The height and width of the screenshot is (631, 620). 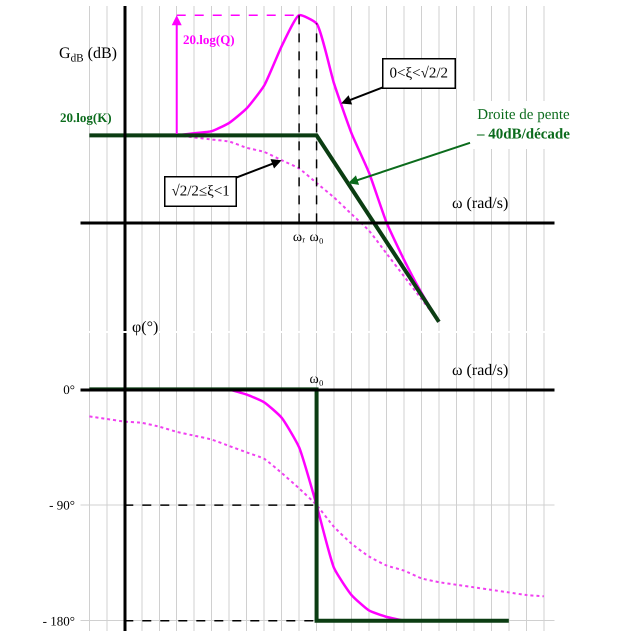 I want to click on annotation: √2/2≤ξ<1, so click(x=201, y=192).